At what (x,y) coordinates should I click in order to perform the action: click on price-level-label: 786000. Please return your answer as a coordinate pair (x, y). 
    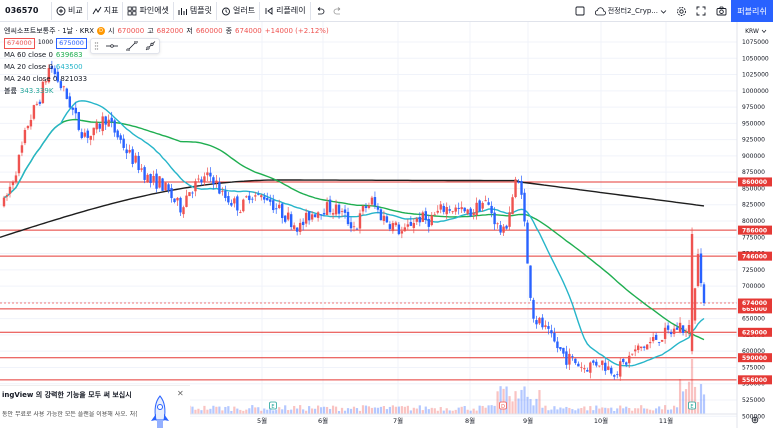
    Looking at the image, I should click on (755, 230).